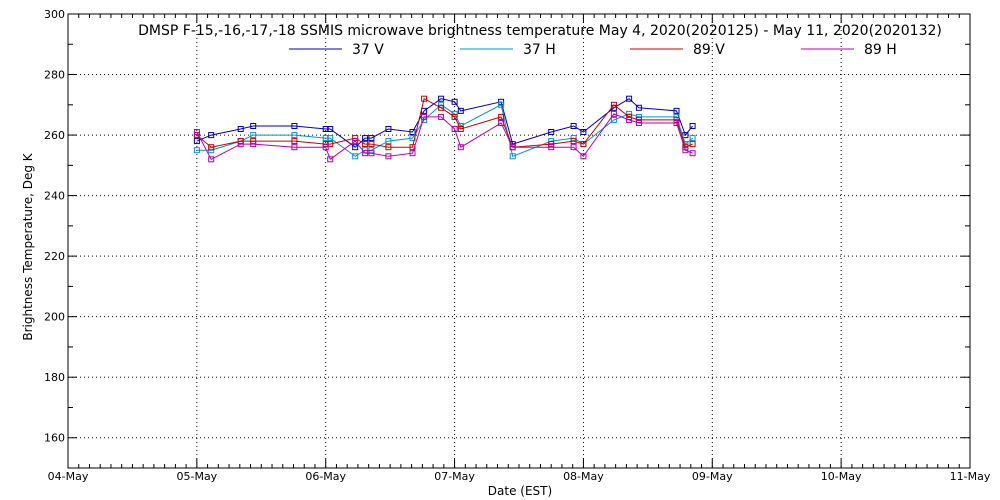  What do you see at coordinates (54, 256) in the screenshot?
I see `y-tick-label: 220` at bounding box center [54, 256].